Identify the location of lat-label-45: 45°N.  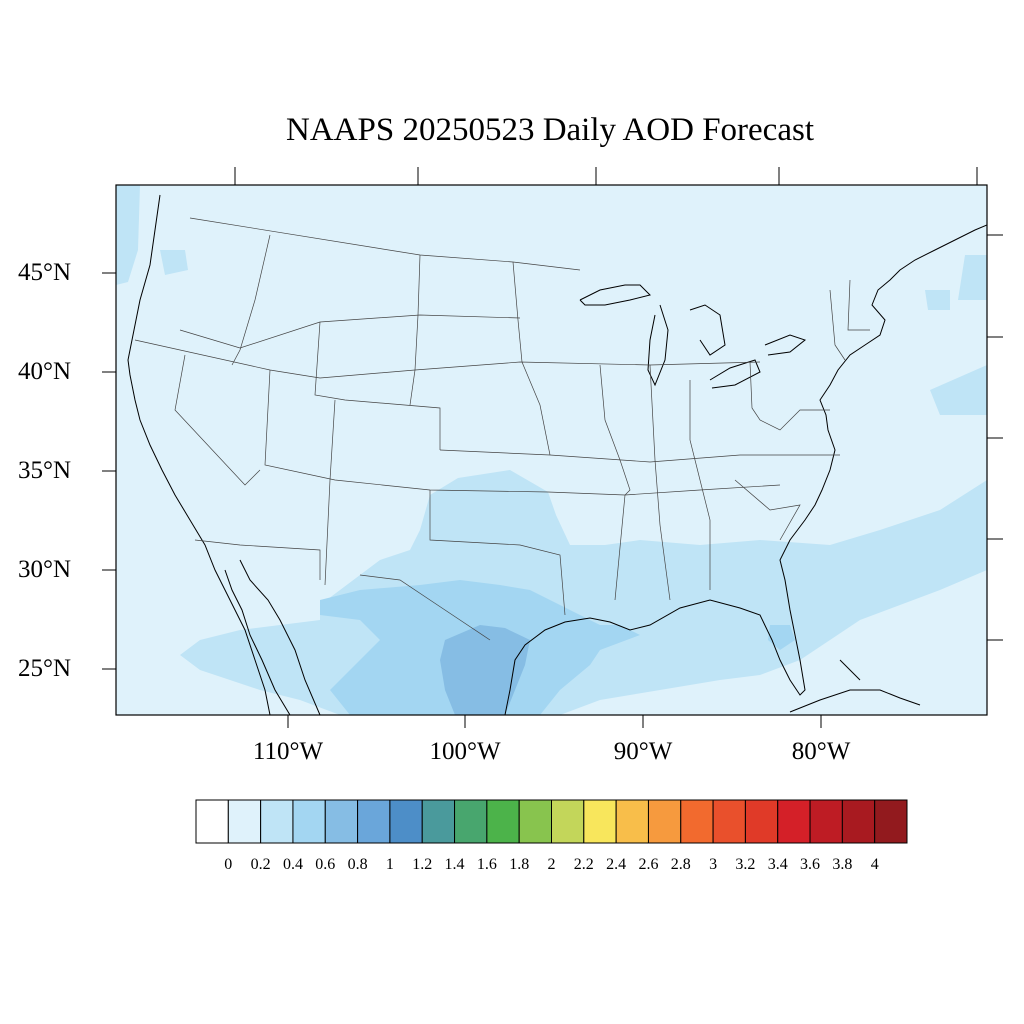
(45, 272).